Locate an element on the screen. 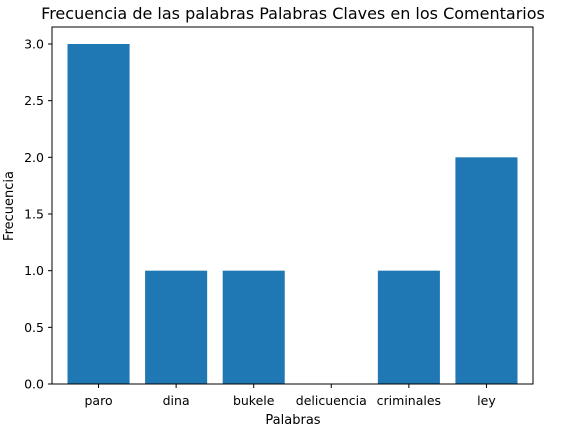  y-axis-ticks: 0.0 0.5 1.0 1.5 2.0 2.5 3.0 is located at coordinates (38, 214).